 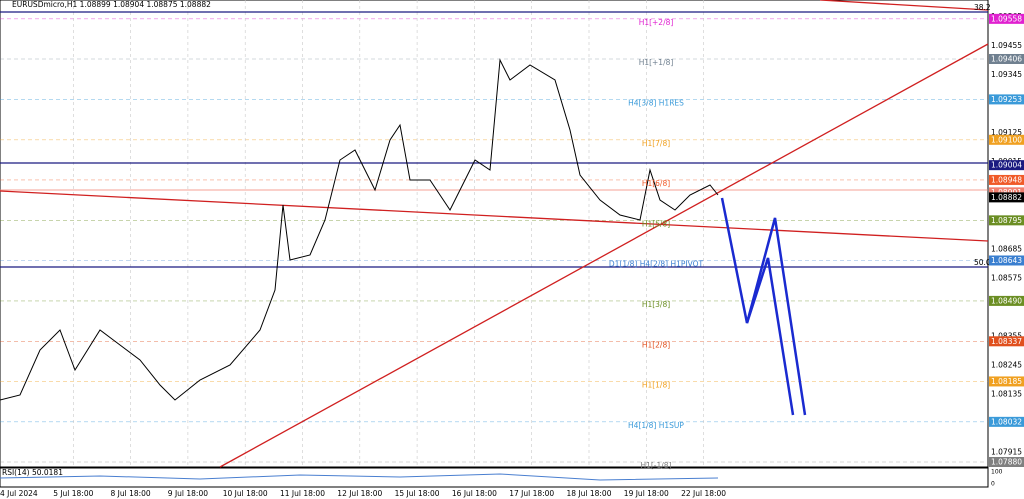 I want to click on price-box-text: 1.08490, so click(x=1006, y=300).